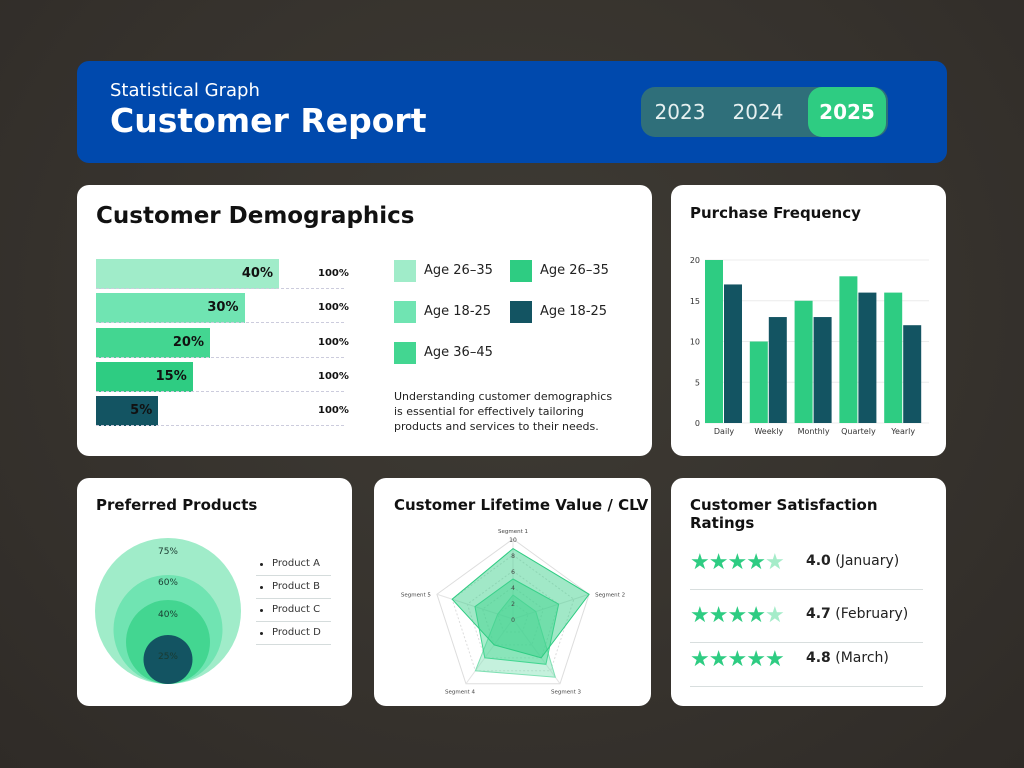 This screenshot has height=768, width=1024. What do you see at coordinates (168, 659) in the screenshot?
I see `product-circle` at bounding box center [168, 659].